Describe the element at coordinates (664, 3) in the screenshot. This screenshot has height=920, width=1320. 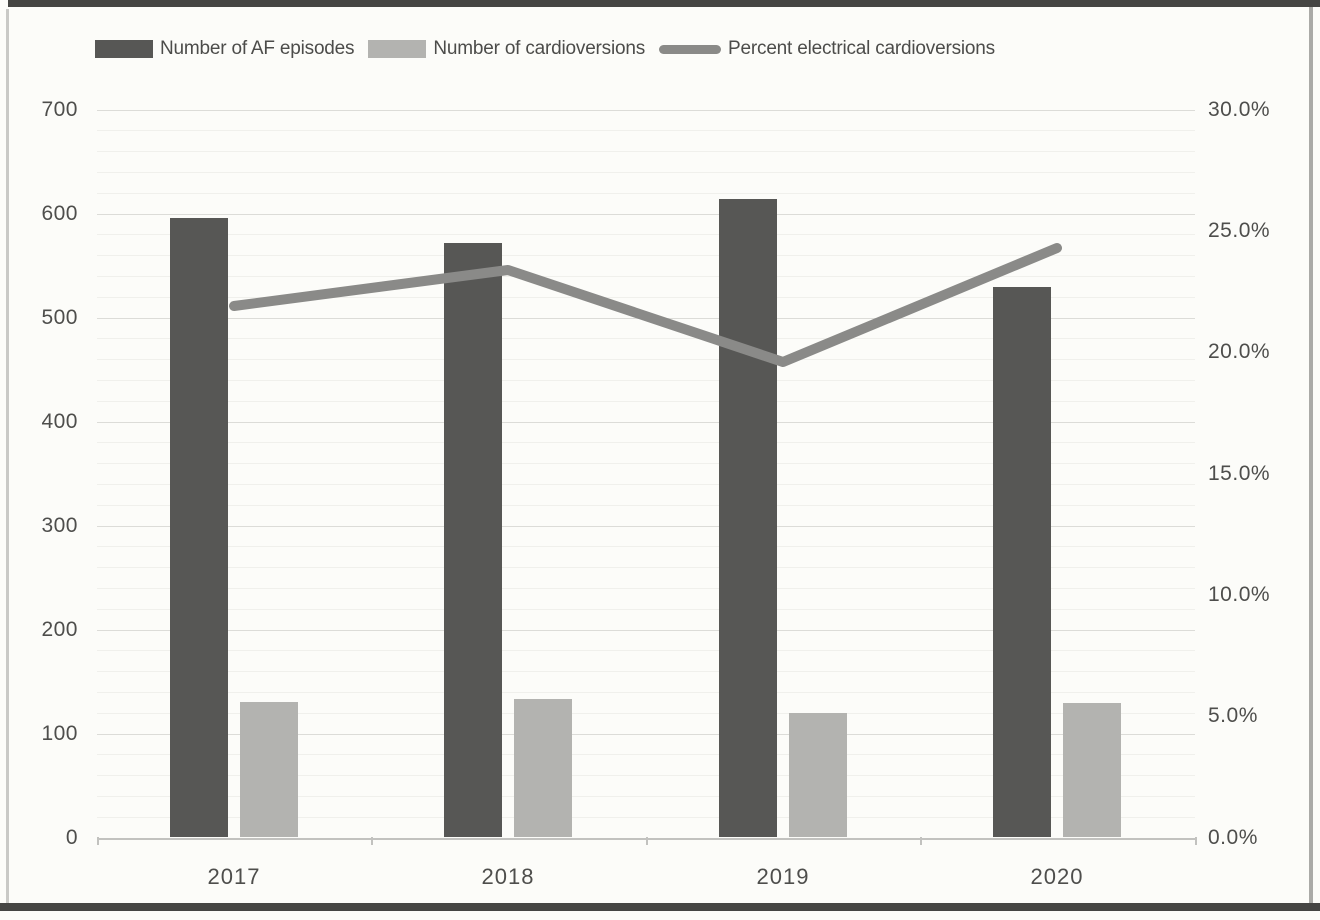
I see `frame-top-border` at that location.